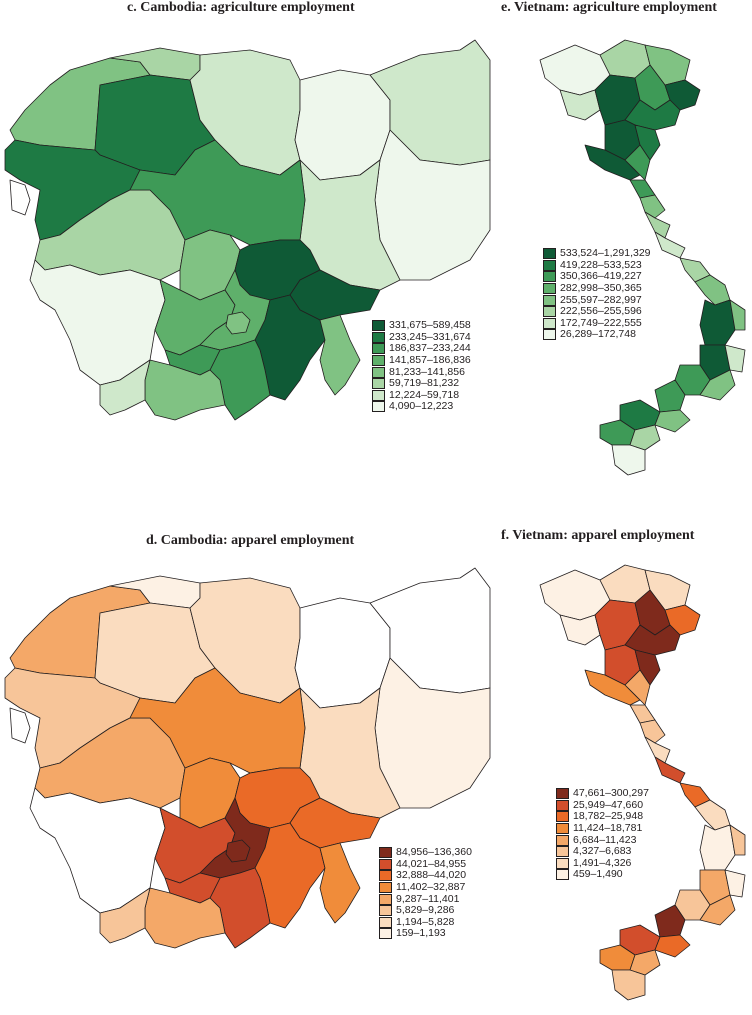 This screenshot has width=752, height=1015. What do you see at coordinates (421, 361) in the screenshot?
I see `legend-item: 141,857–186,836` at bounding box center [421, 361].